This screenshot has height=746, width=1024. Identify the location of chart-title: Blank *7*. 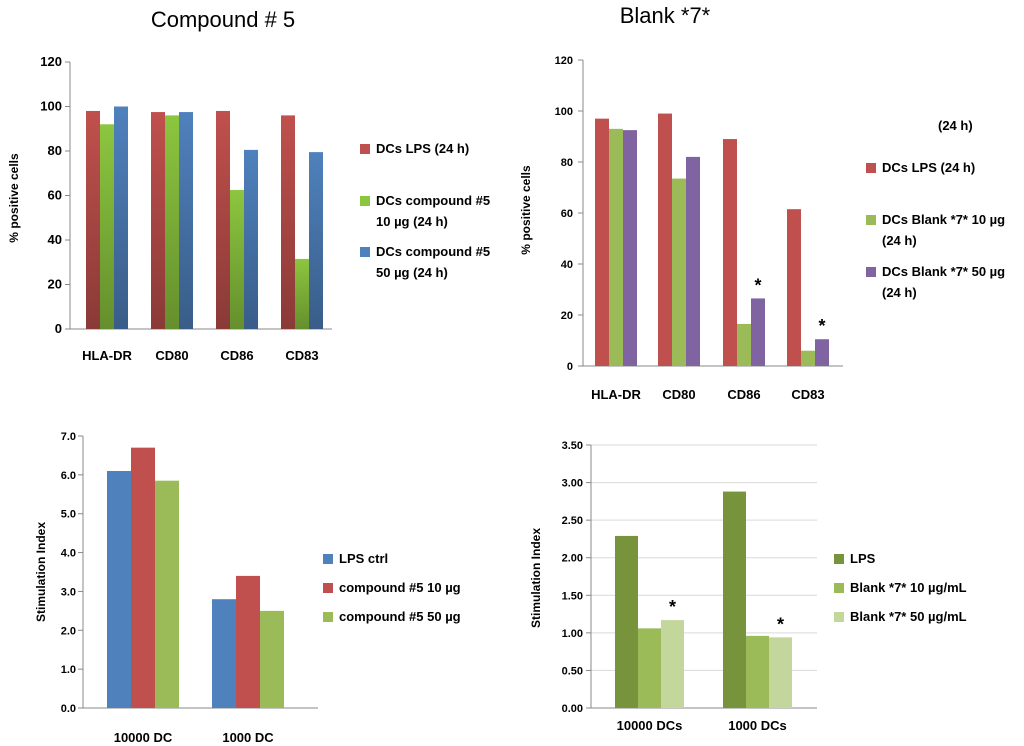
(665, 15).